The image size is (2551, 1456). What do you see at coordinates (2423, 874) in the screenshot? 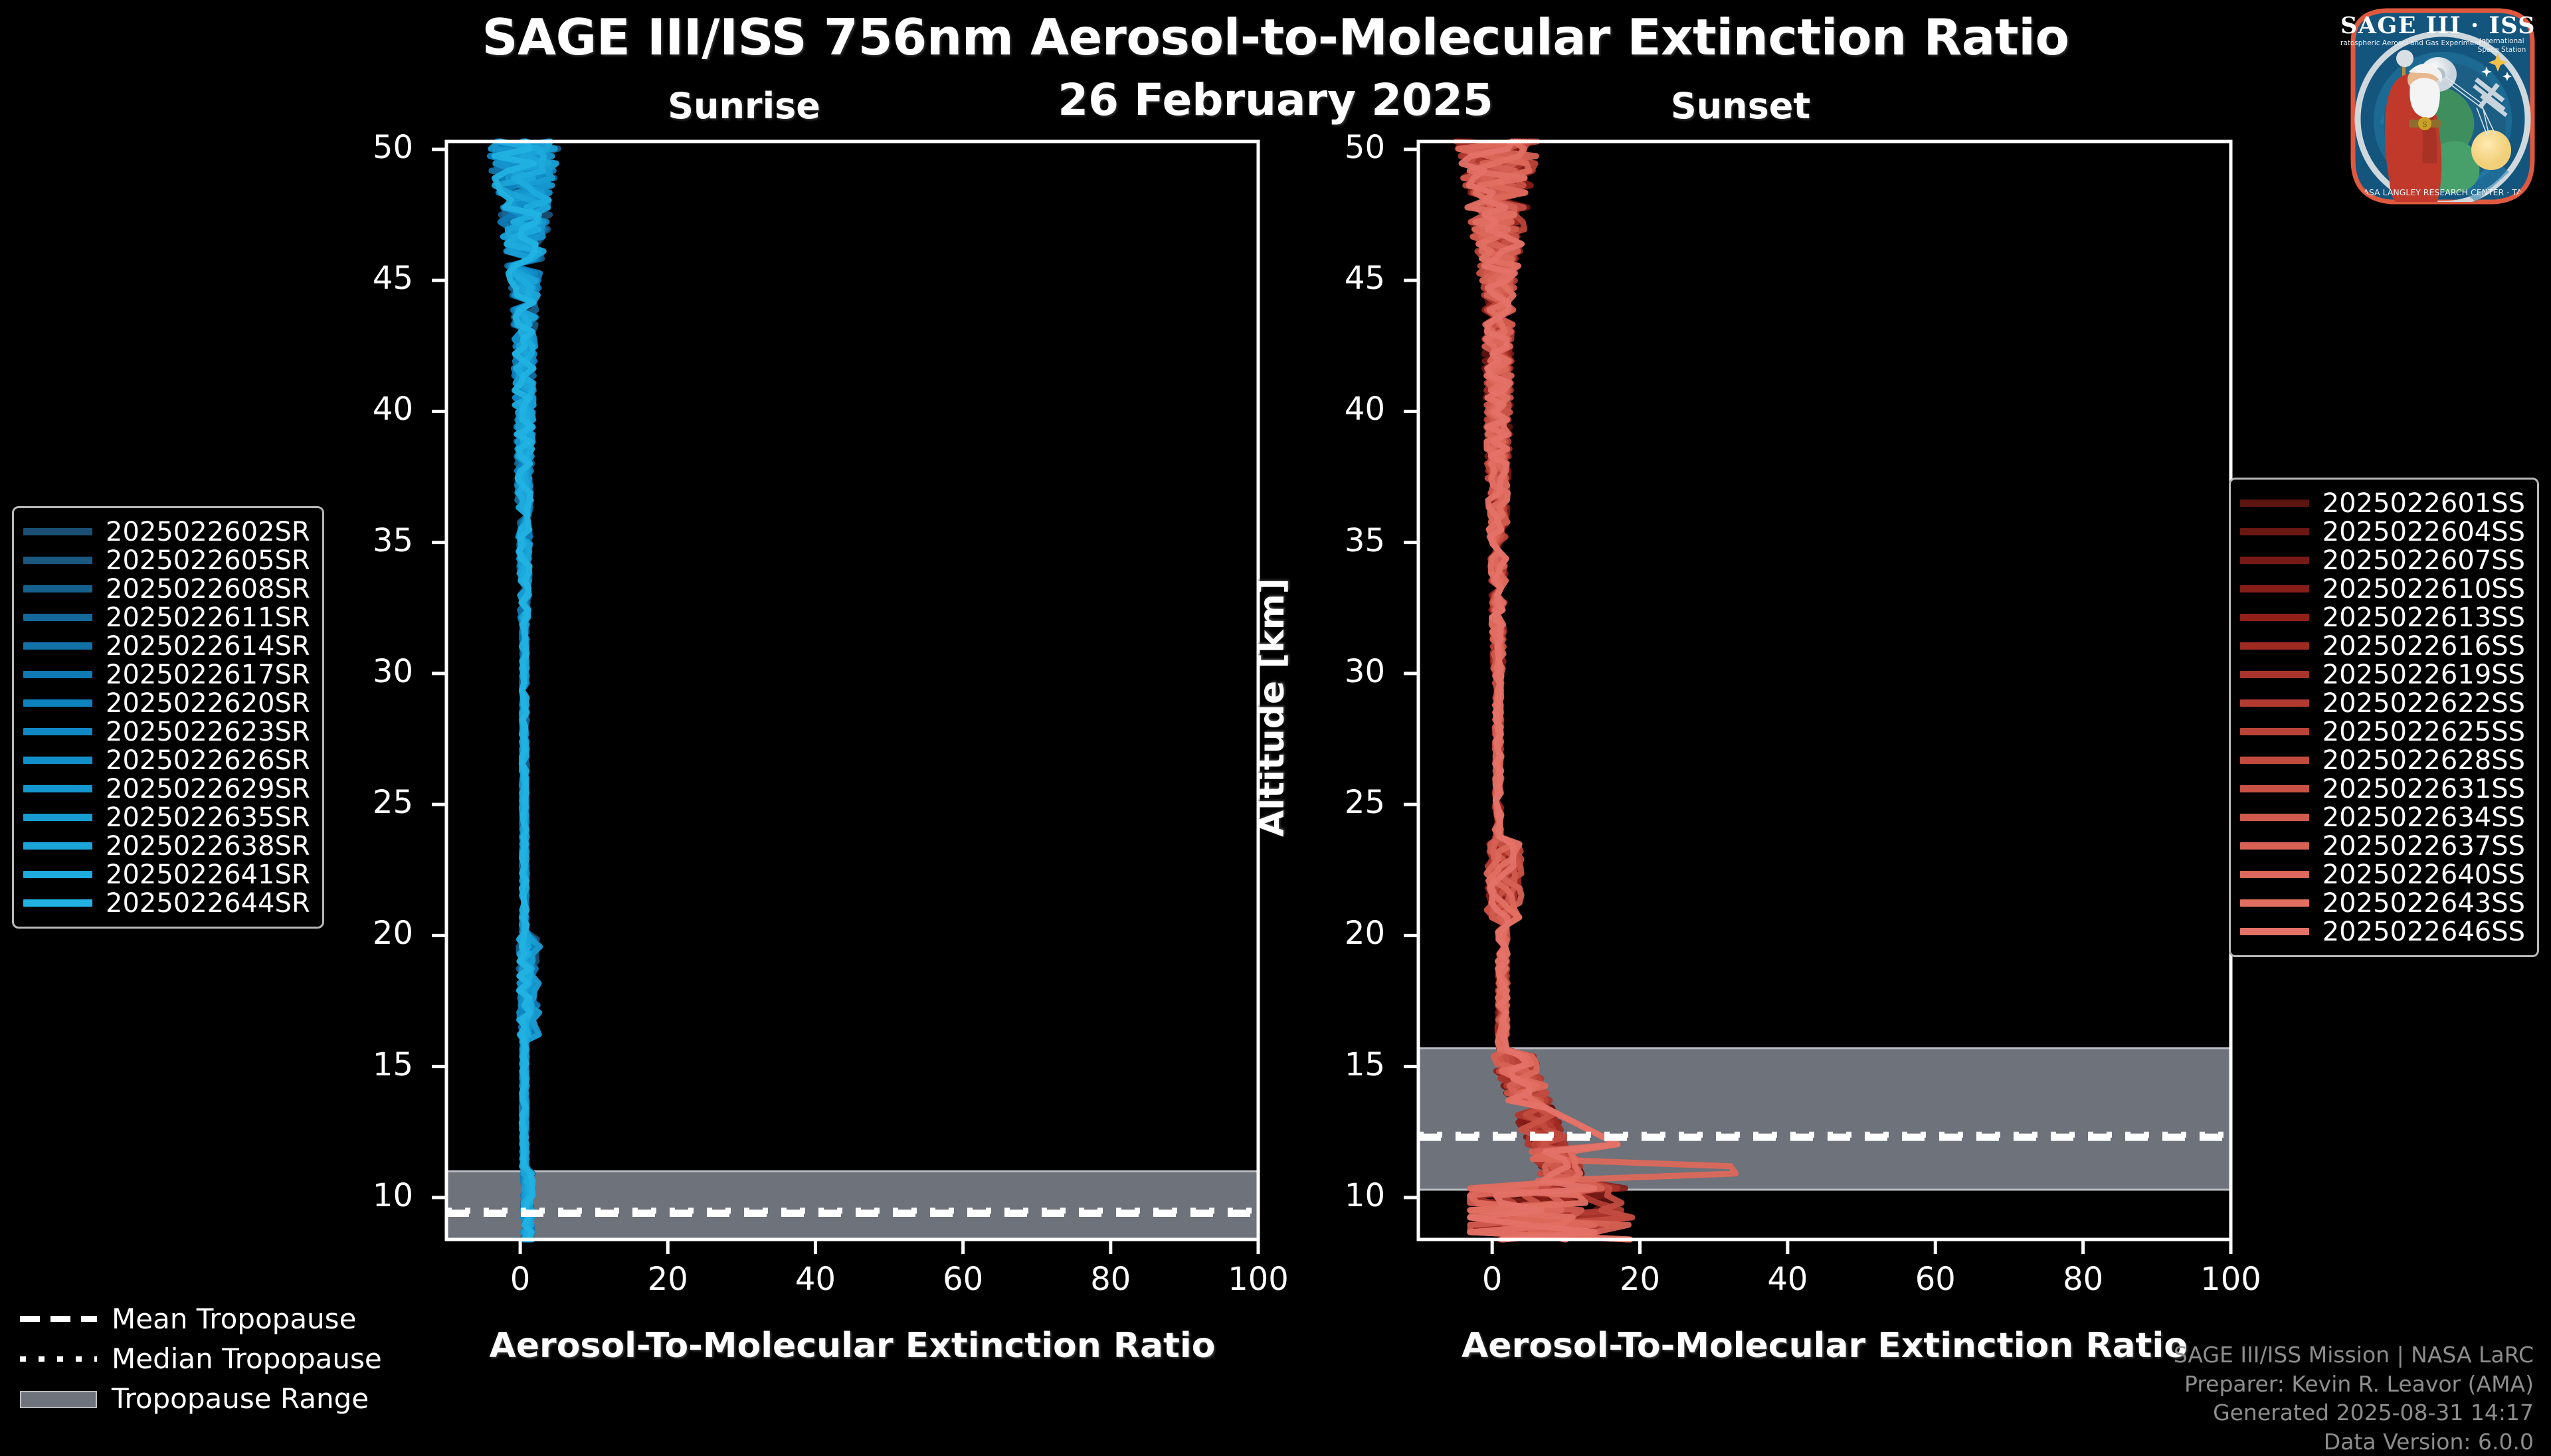
I see `legend-label: 2025022640SS` at bounding box center [2423, 874].